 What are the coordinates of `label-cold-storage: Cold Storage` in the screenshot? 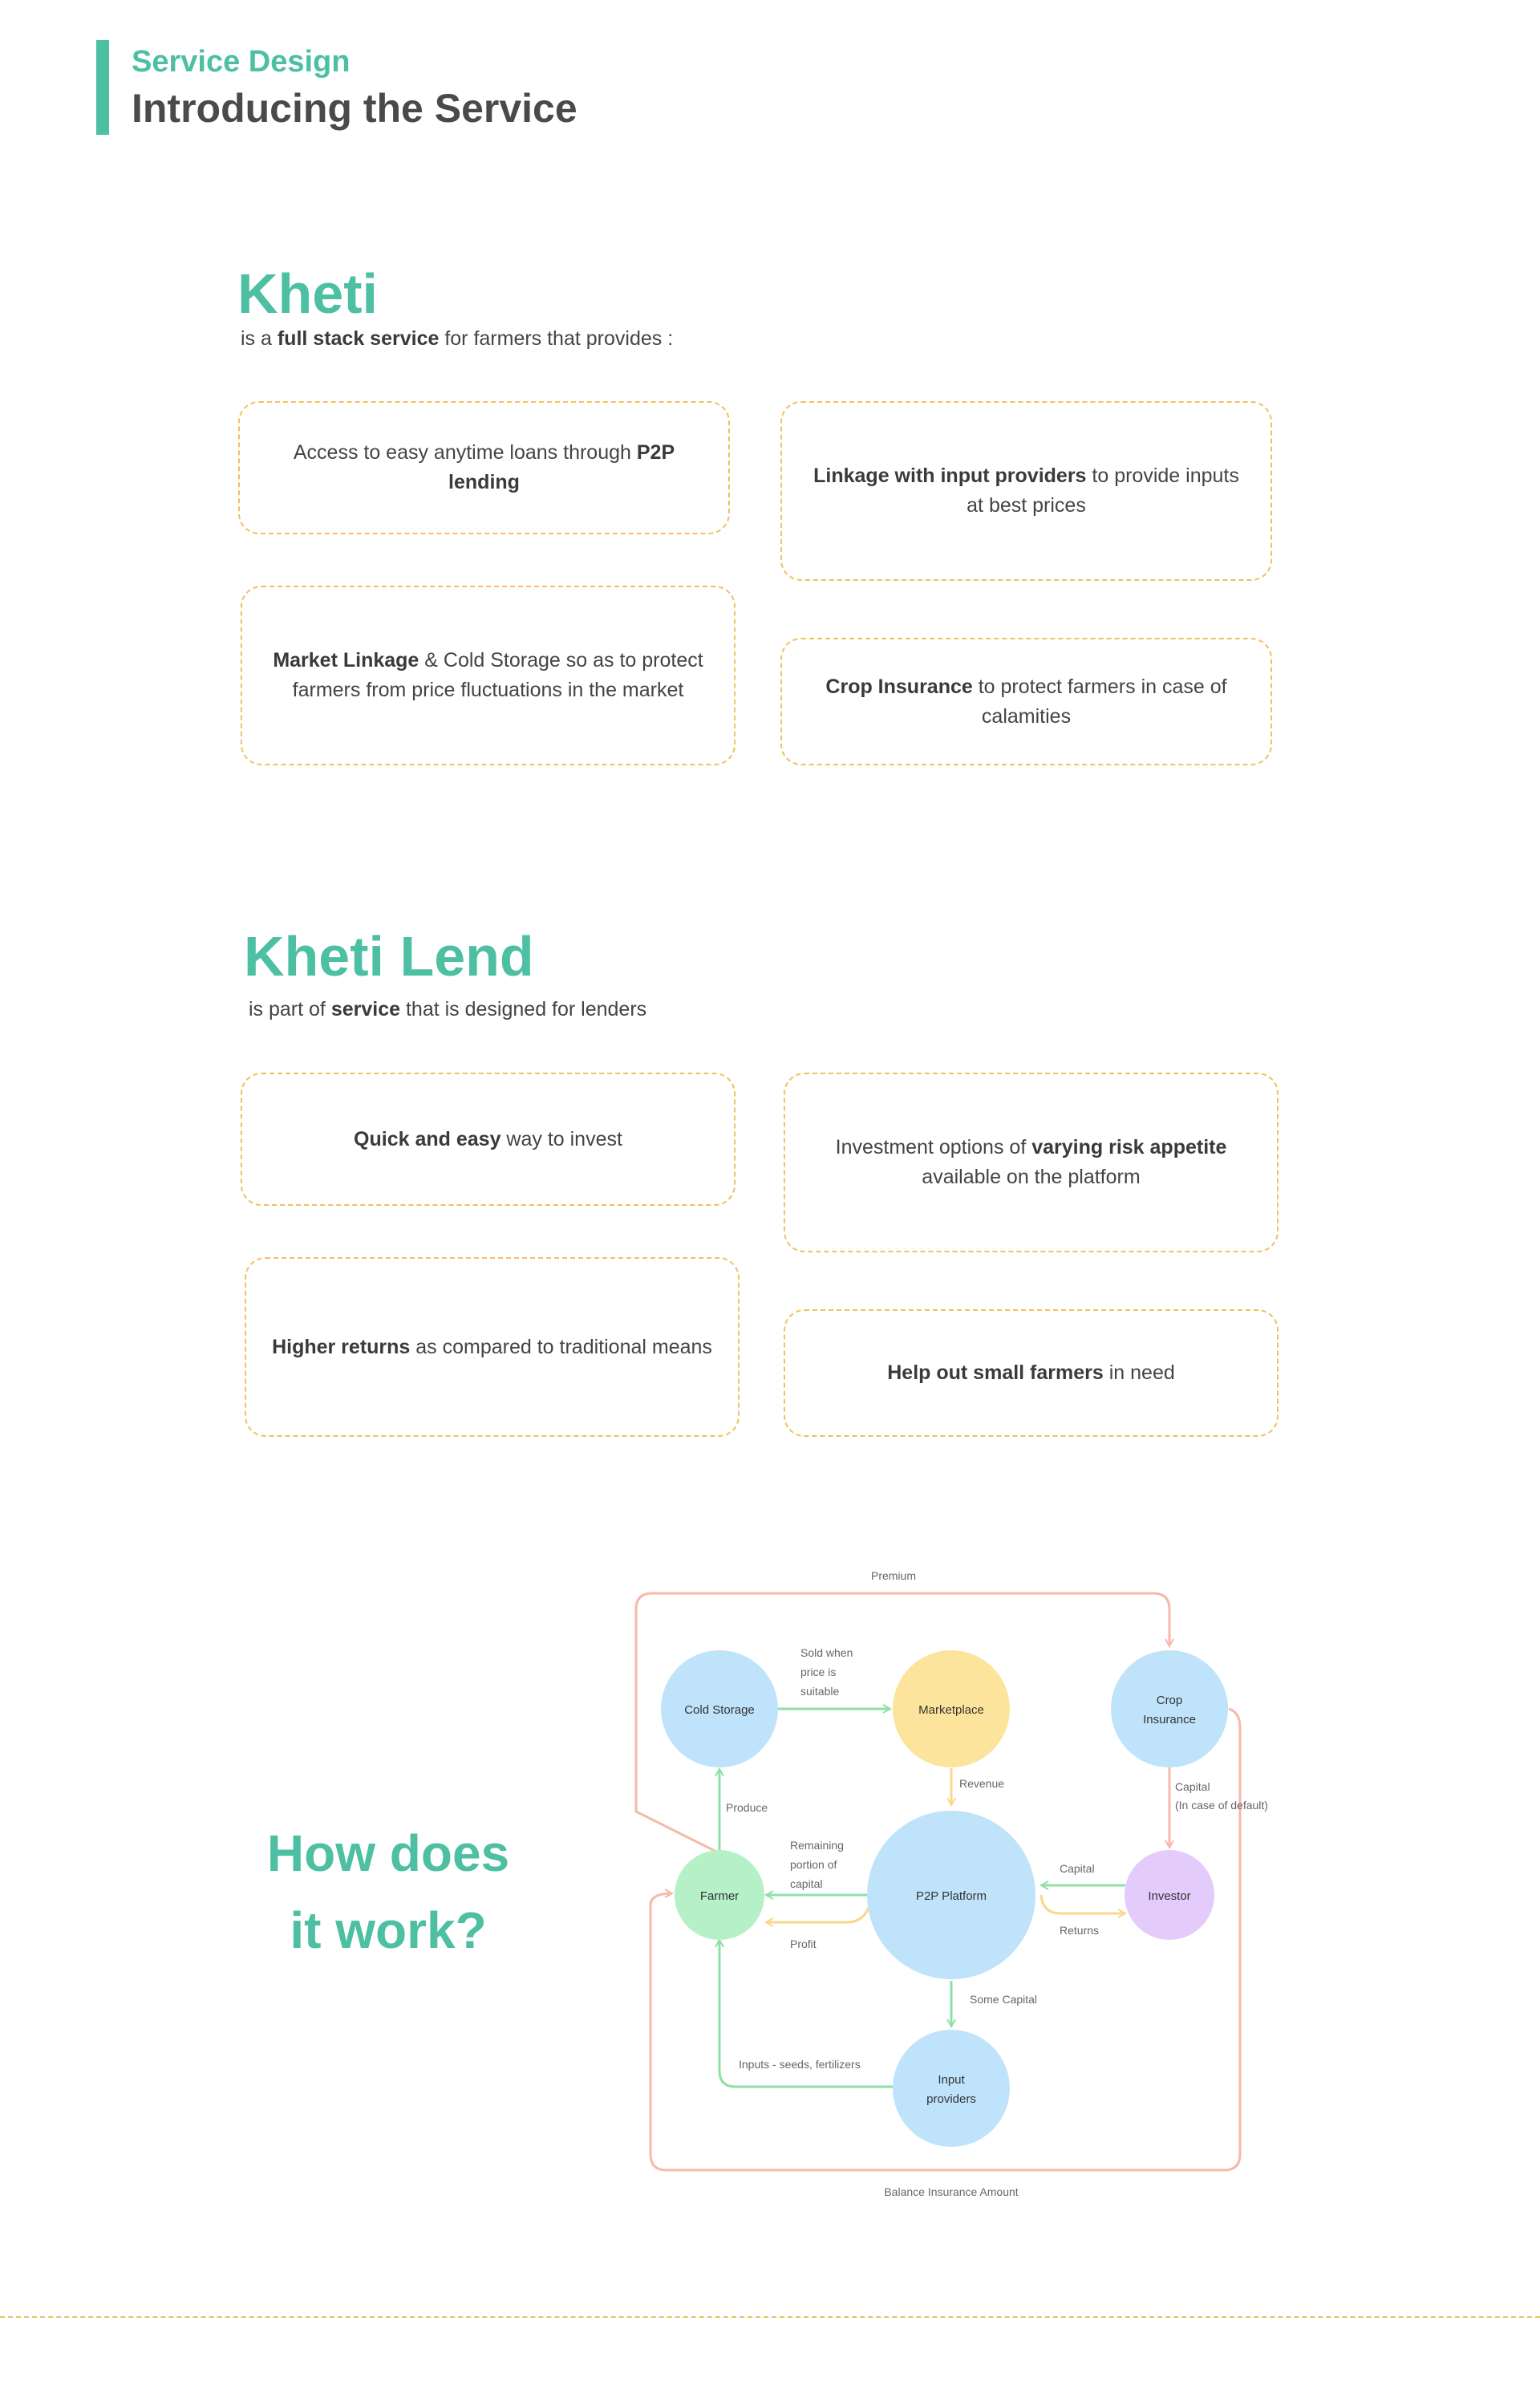 It's located at (719, 1710).